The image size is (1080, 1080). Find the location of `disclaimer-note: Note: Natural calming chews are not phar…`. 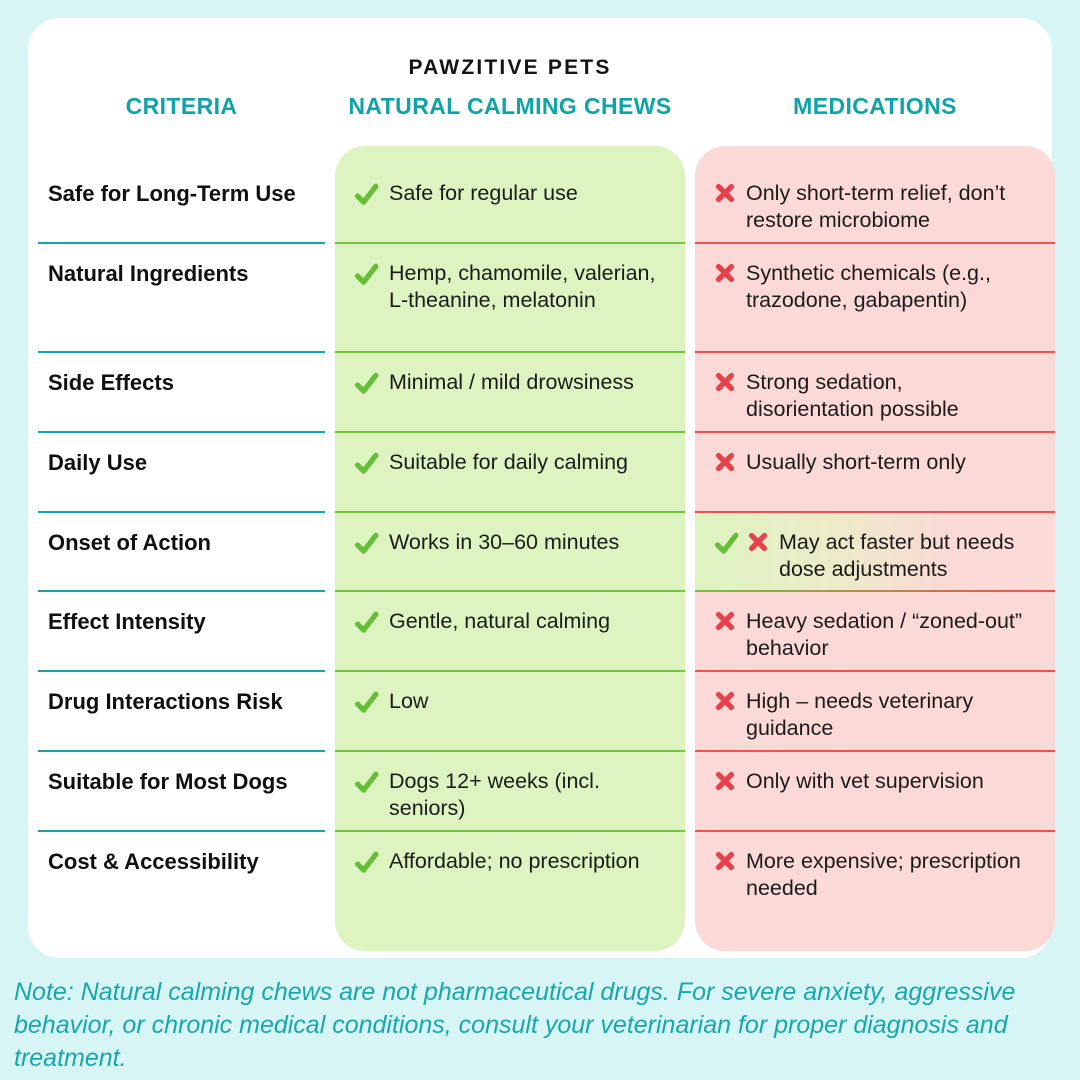

disclaimer-note: Note: Natural calming chews are not phar… is located at coordinates (515, 1025).